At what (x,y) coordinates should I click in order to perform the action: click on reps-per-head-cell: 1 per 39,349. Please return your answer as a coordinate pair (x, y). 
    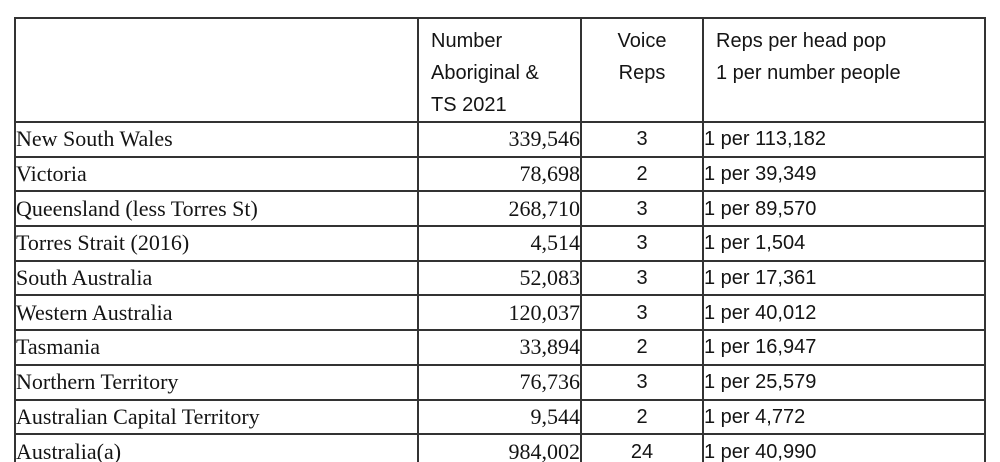
    Looking at the image, I should click on (844, 174).